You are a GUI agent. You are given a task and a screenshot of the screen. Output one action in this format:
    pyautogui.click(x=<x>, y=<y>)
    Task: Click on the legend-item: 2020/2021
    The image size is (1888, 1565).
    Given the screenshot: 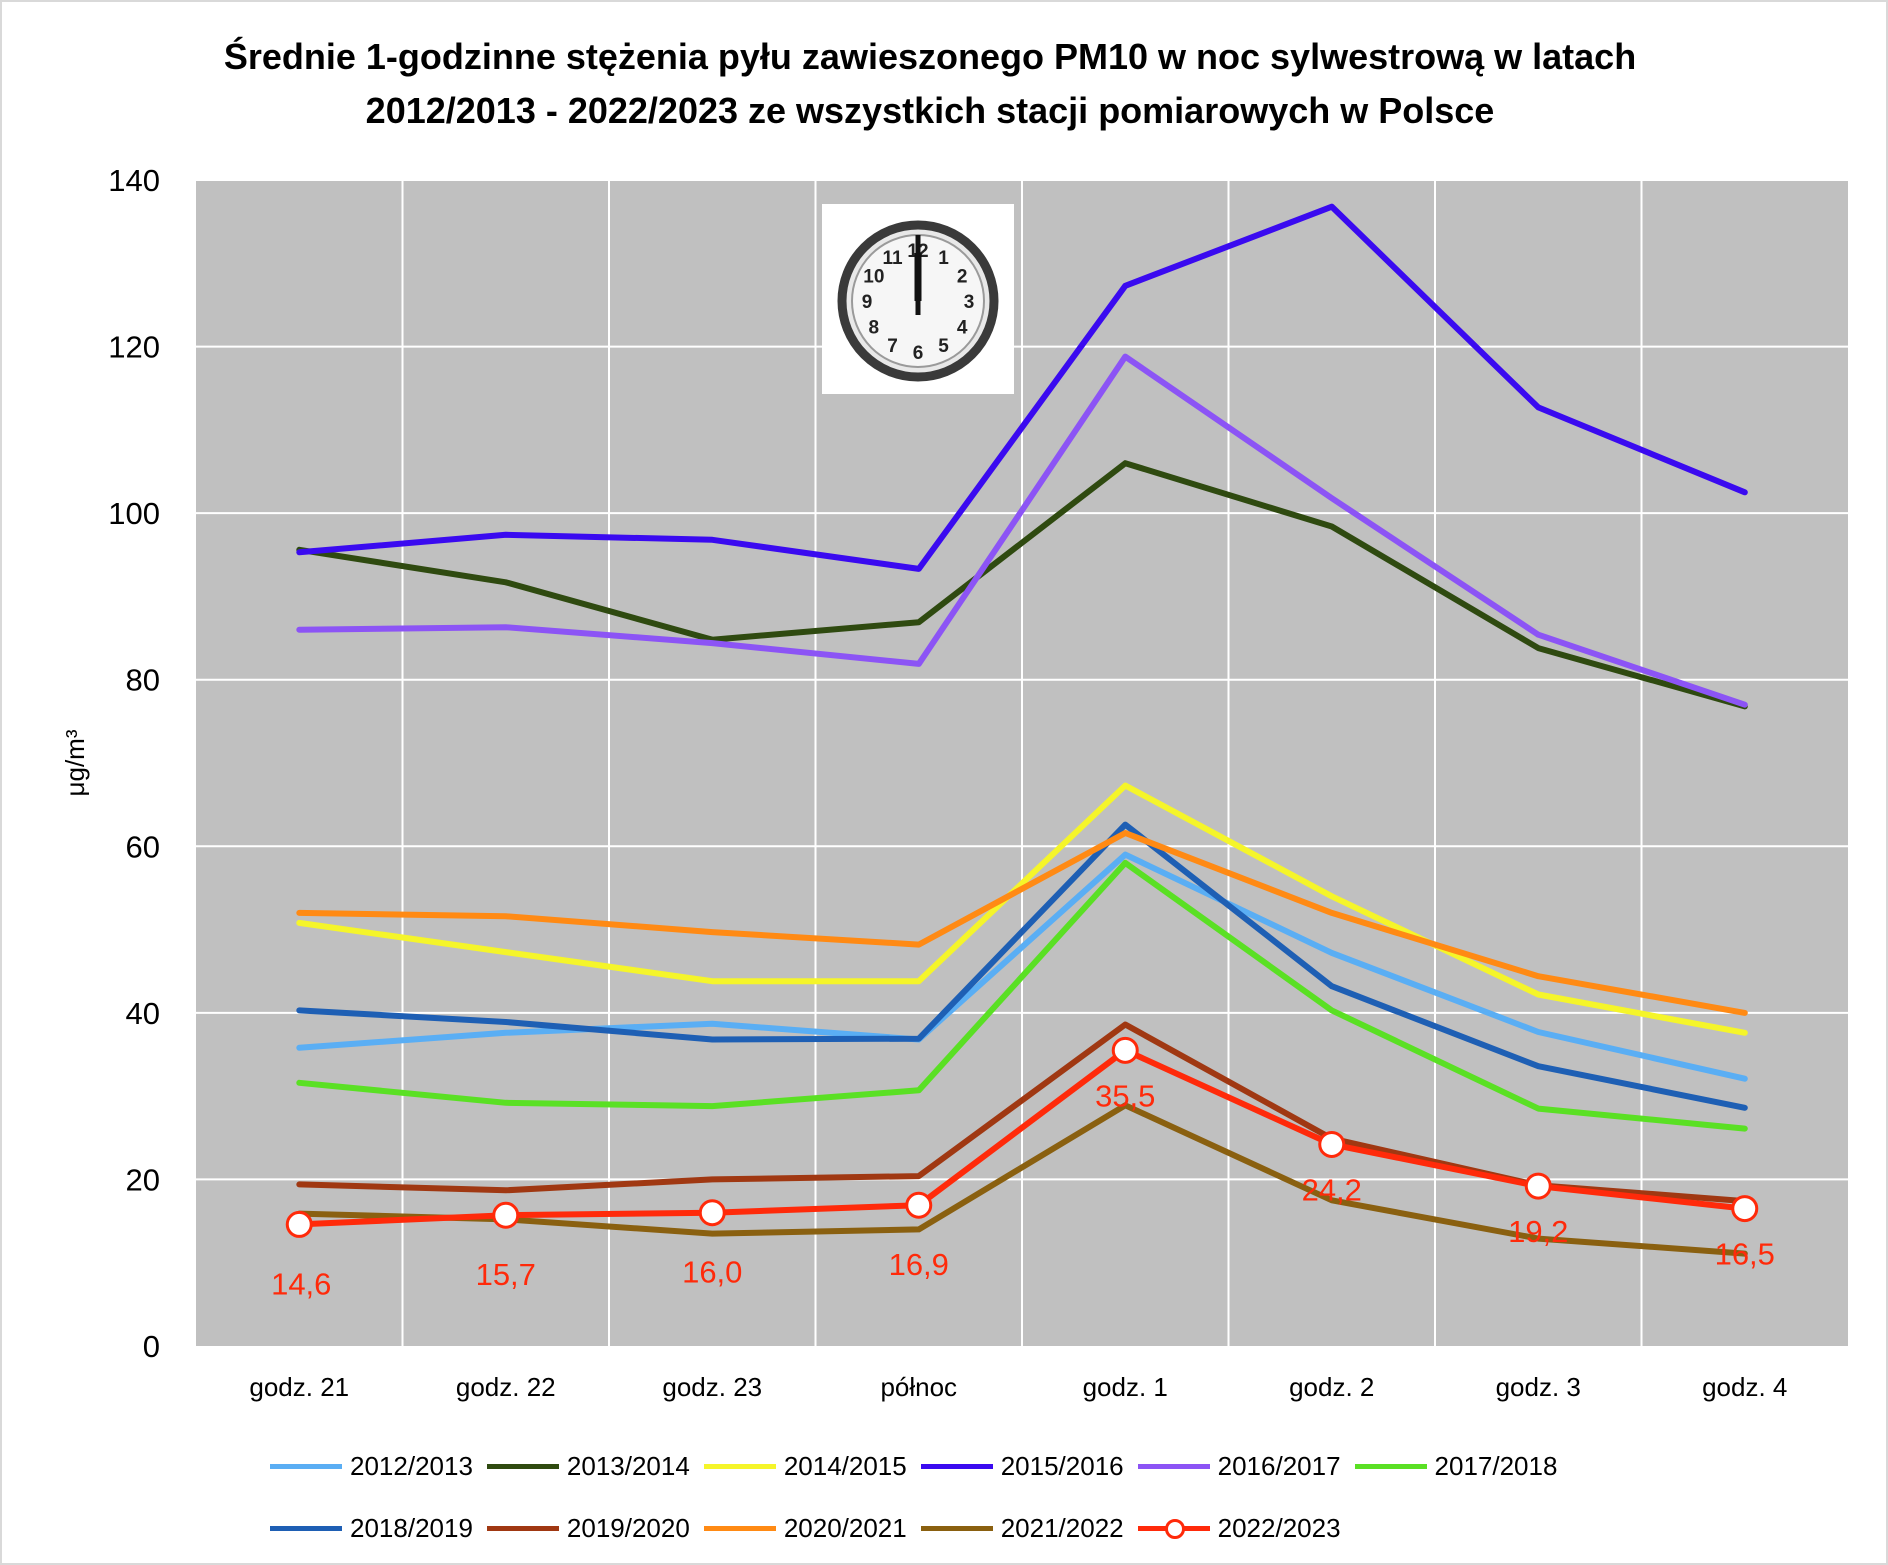 What is the action you would take?
    pyautogui.click(x=805, y=1528)
    